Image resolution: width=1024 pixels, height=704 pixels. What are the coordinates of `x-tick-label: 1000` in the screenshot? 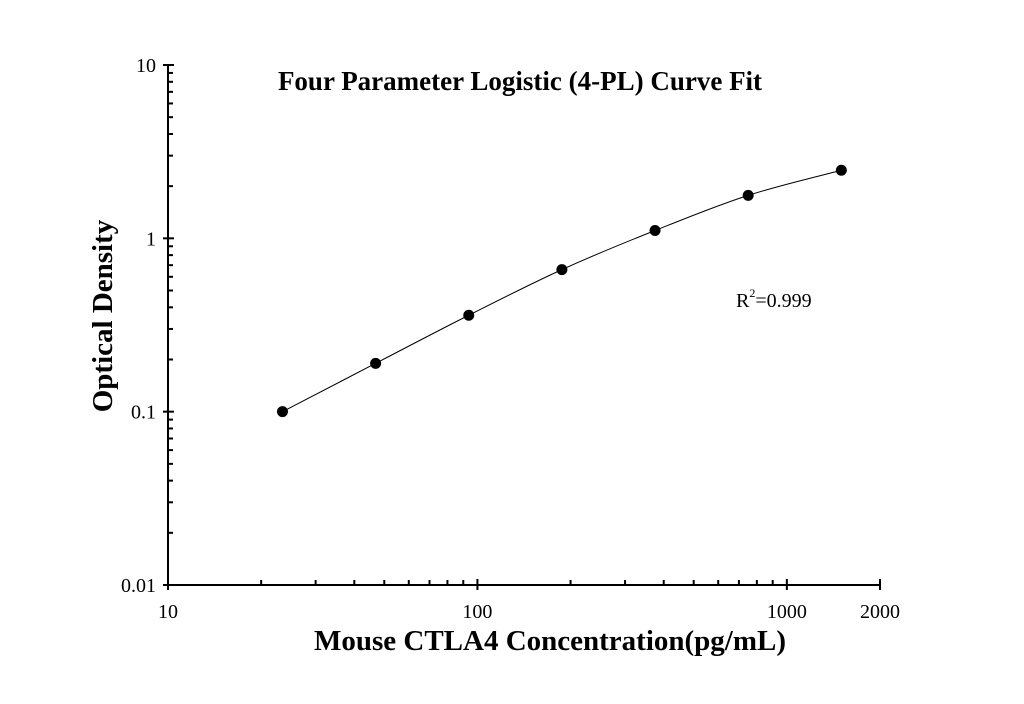 It's located at (787, 612).